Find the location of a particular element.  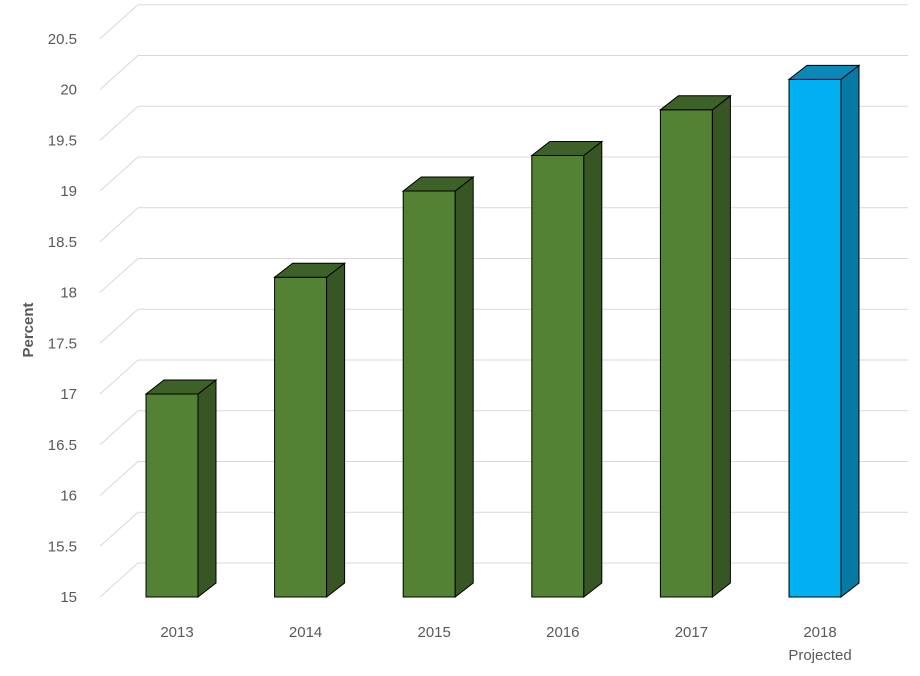

y-axis-ticks: 15 15.5 16 16.5 17 17.5 18 18.5 19 19.5 20 20.5 is located at coordinates (62, 318).